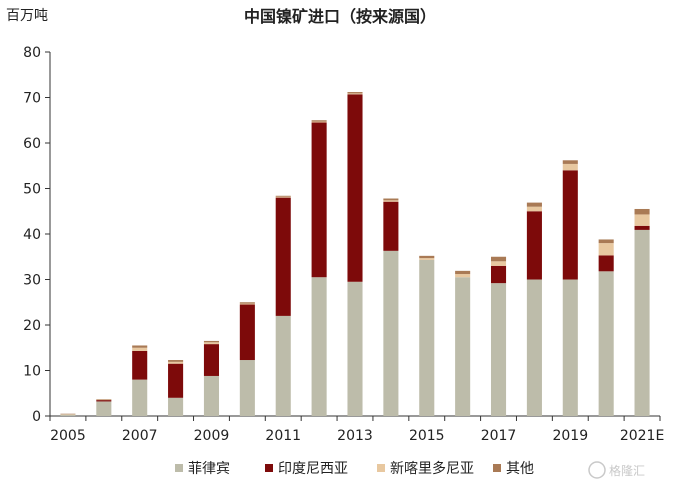 This screenshot has width=679, height=486. I want to click on bar-segment-2020-s0, so click(606, 343).